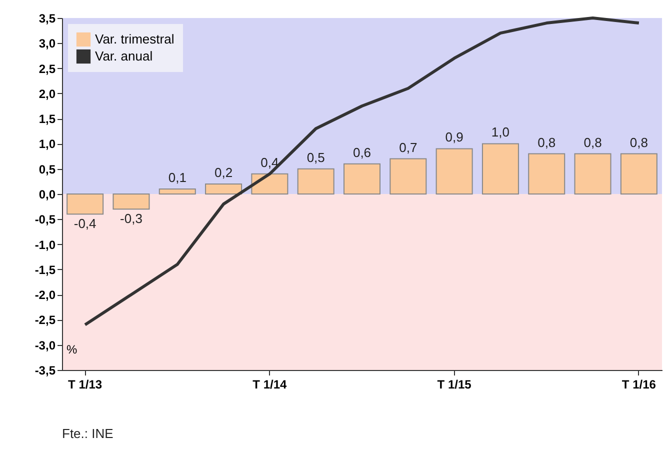  What do you see at coordinates (269, 162) in the screenshot?
I see `data-label: 0,4` at bounding box center [269, 162].